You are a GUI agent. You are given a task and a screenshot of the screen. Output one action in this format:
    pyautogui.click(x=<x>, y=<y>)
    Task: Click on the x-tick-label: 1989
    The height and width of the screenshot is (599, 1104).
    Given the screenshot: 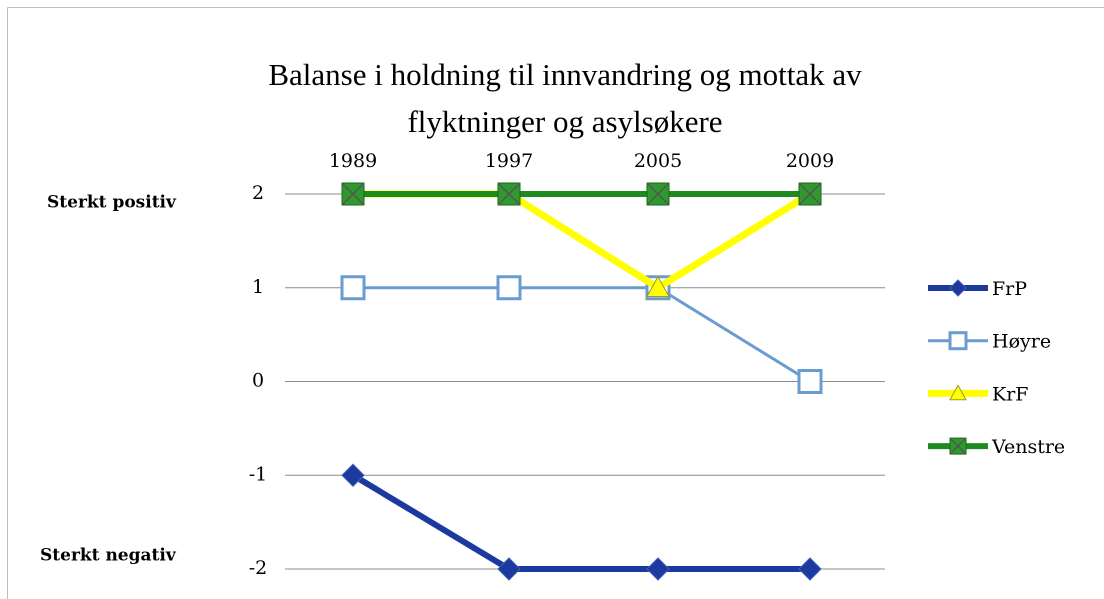 What is the action you would take?
    pyautogui.click(x=353, y=161)
    